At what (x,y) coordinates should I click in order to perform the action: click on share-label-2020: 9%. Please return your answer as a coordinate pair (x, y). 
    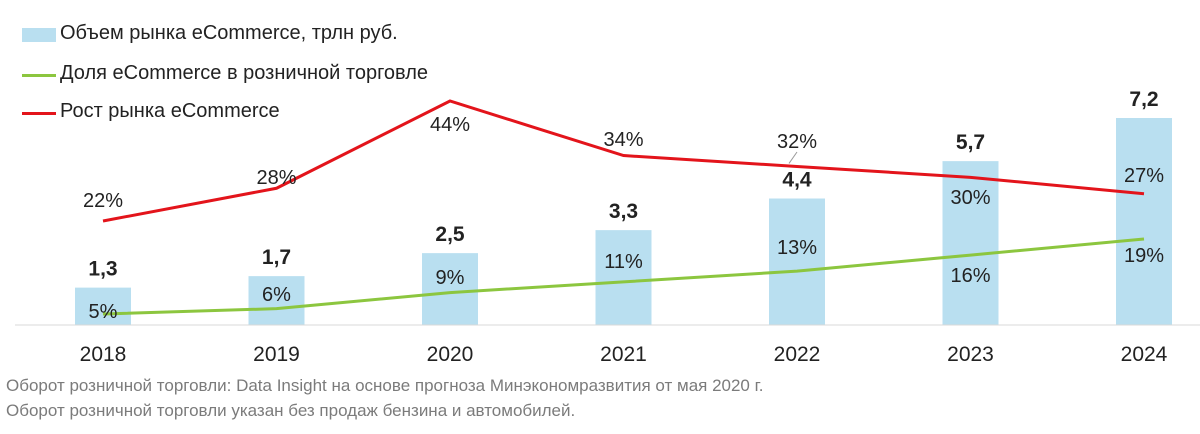
    Looking at the image, I should click on (450, 278).